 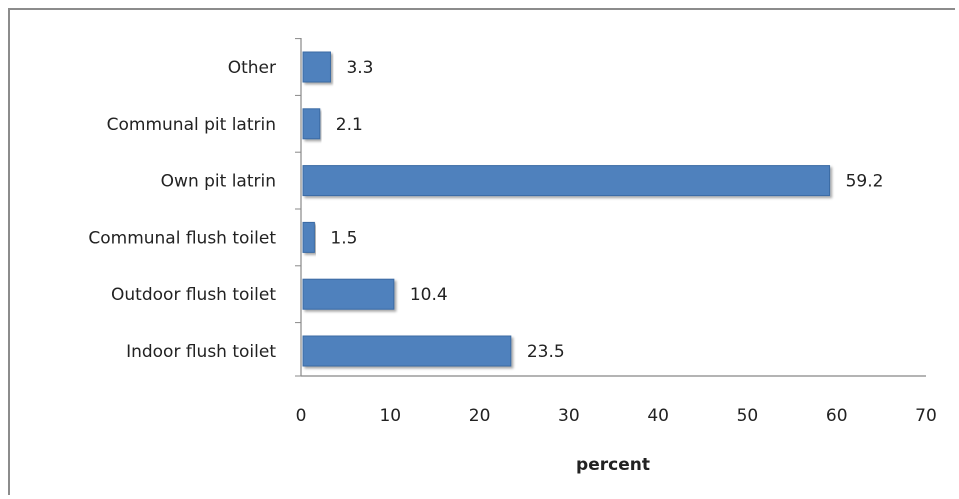 I want to click on x-tick-label-0: 0, so click(x=301, y=416).